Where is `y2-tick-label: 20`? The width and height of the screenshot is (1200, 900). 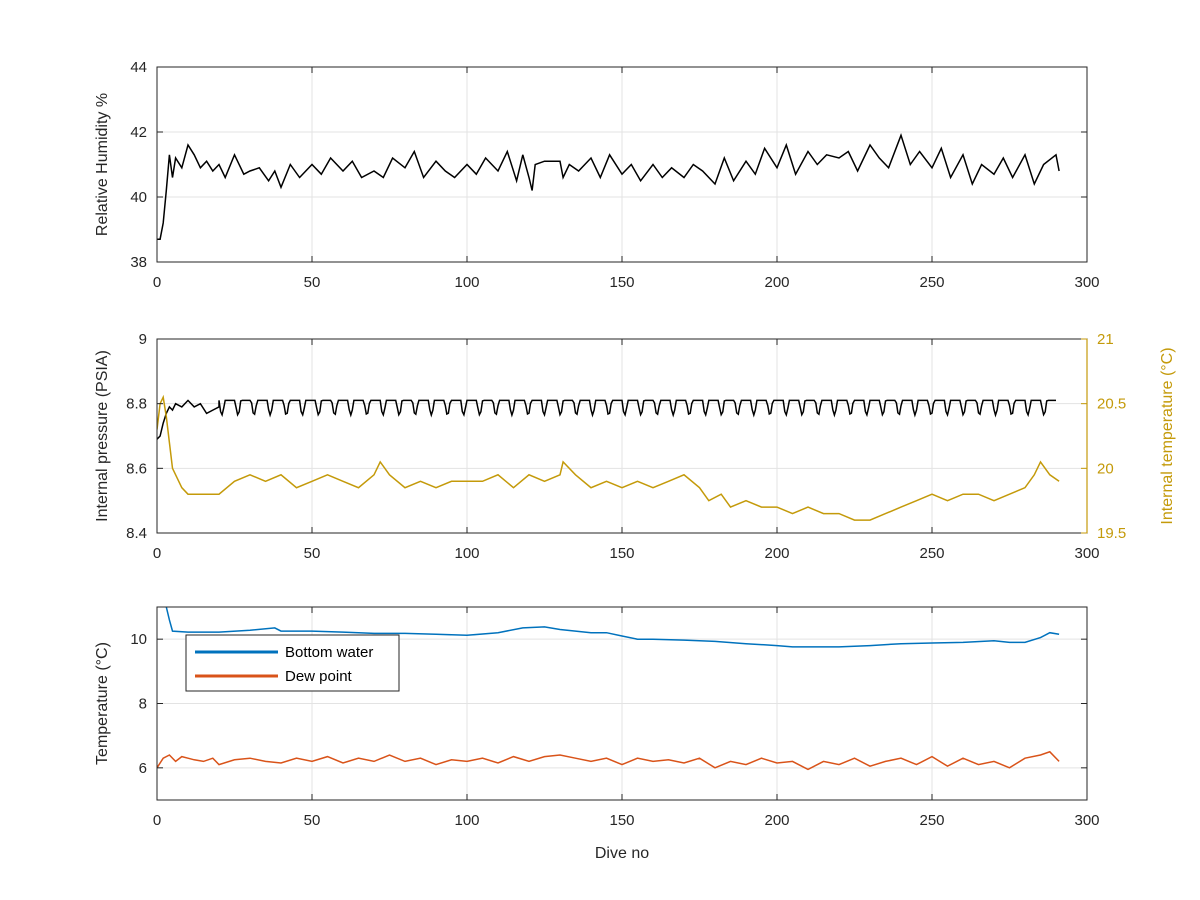
y2-tick-label: 20 is located at coordinates (1105, 468).